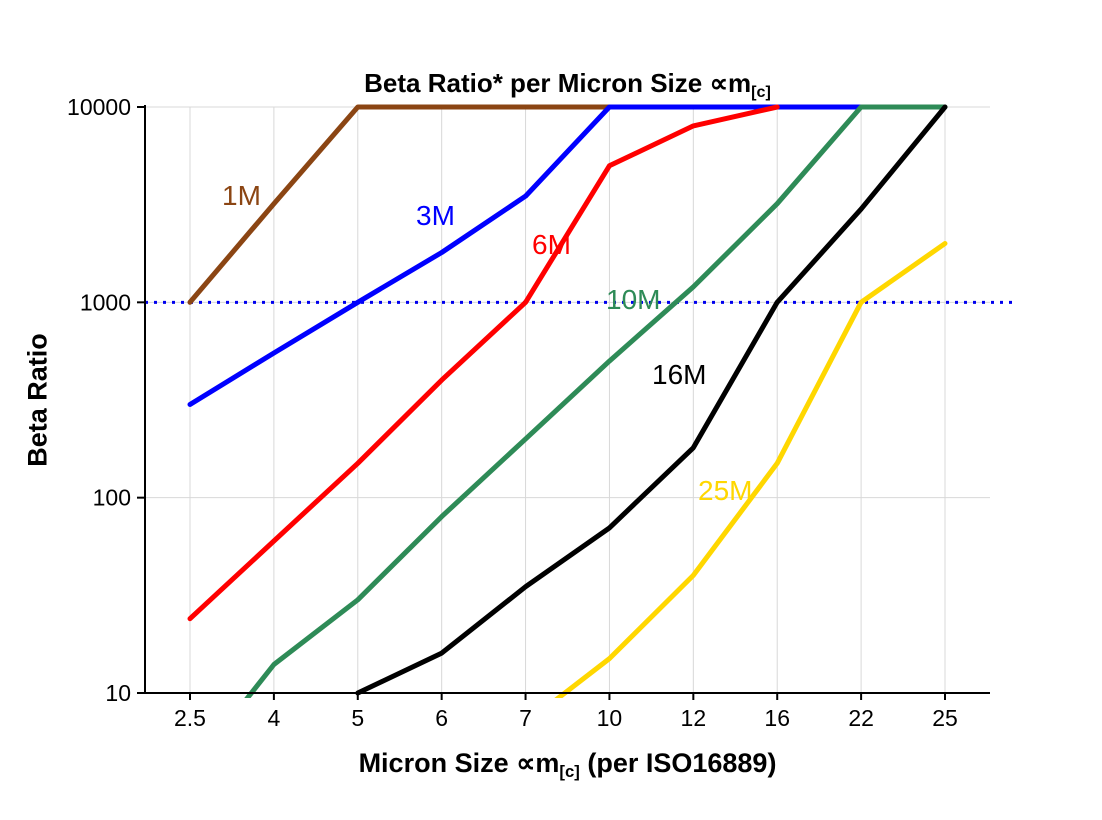 This screenshot has width=1102, height=820. What do you see at coordinates (118, 693) in the screenshot?
I see `y-tick-label-10: 10` at bounding box center [118, 693].